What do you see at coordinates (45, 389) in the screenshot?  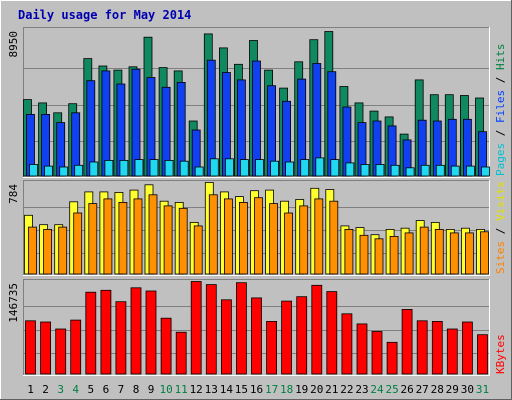 I see `x-tick-label-2: 2` at bounding box center [45, 389].